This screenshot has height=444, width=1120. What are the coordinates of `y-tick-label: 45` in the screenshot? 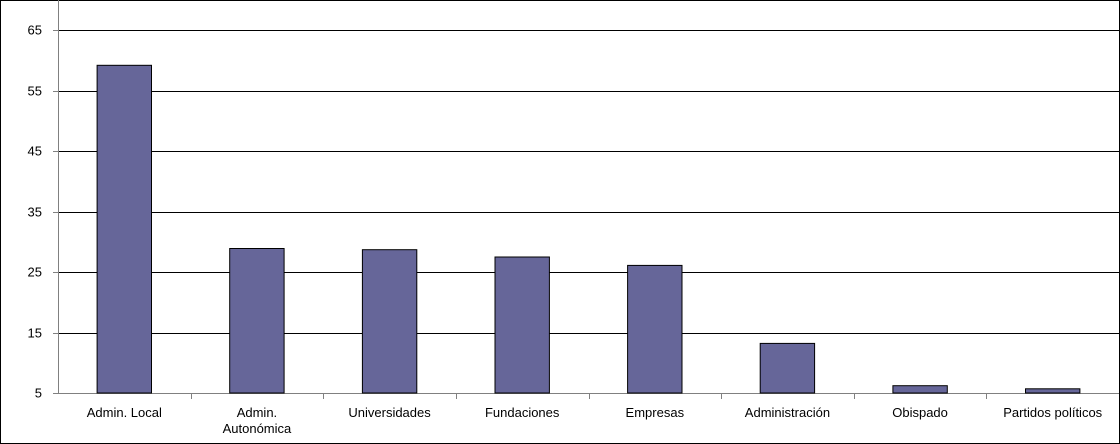 It's located at (35, 151).